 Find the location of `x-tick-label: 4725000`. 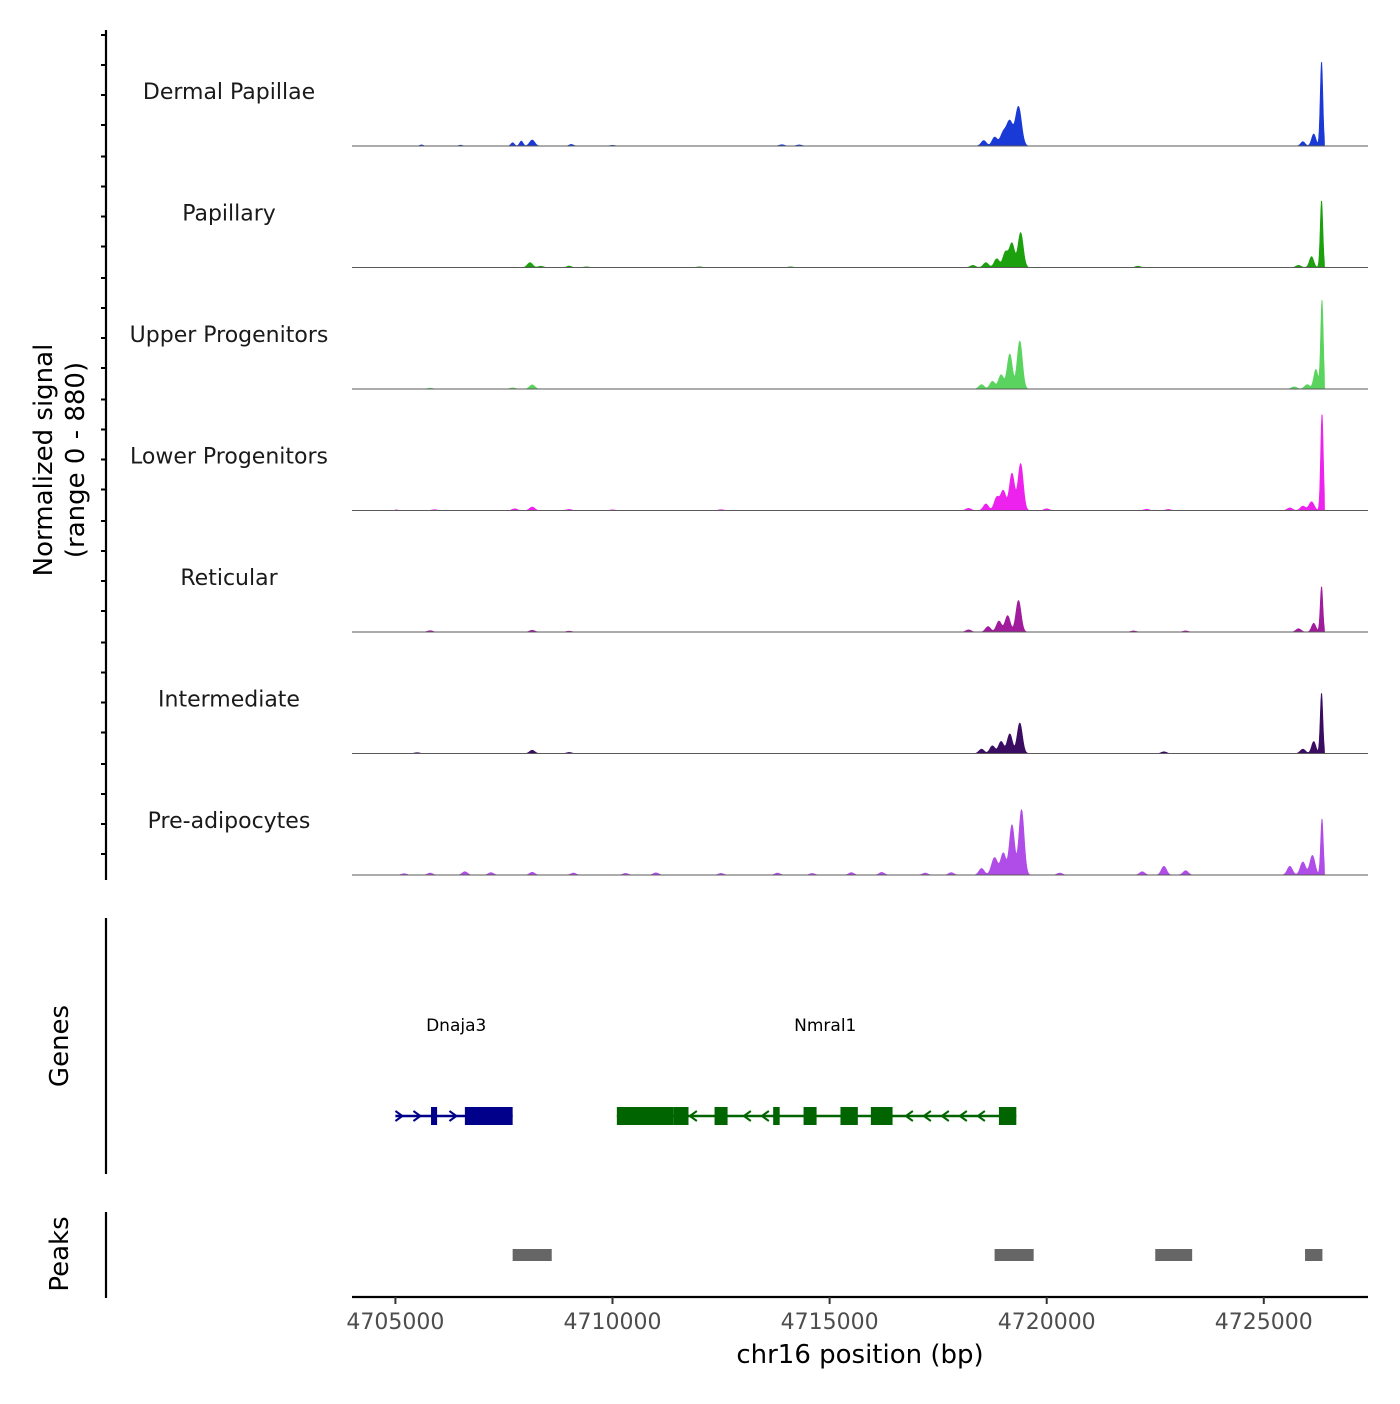

x-tick-label: 4725000 is located at coordinates (1264, 1322).